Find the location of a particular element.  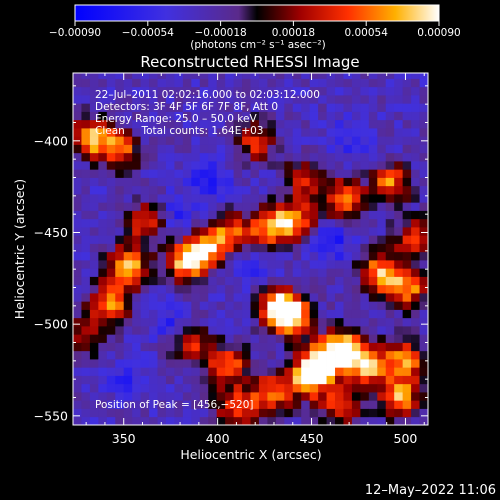

x-tick-label: 450 is located at coordinates (312, 438).